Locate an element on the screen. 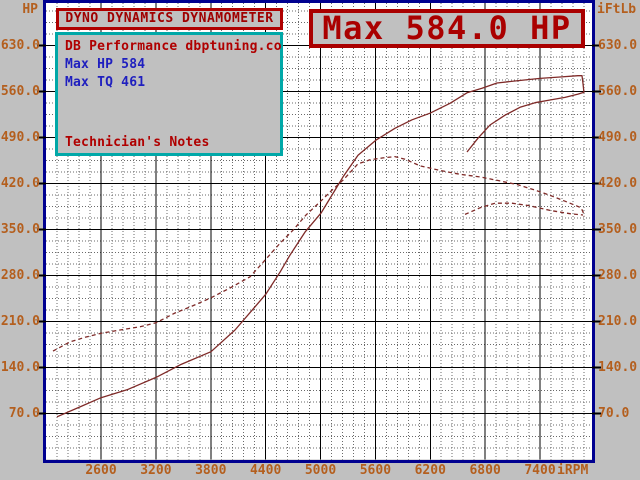 The image size is (640, 480). y-tick-label-right: 630.0 is located at coordinates (618, 45).